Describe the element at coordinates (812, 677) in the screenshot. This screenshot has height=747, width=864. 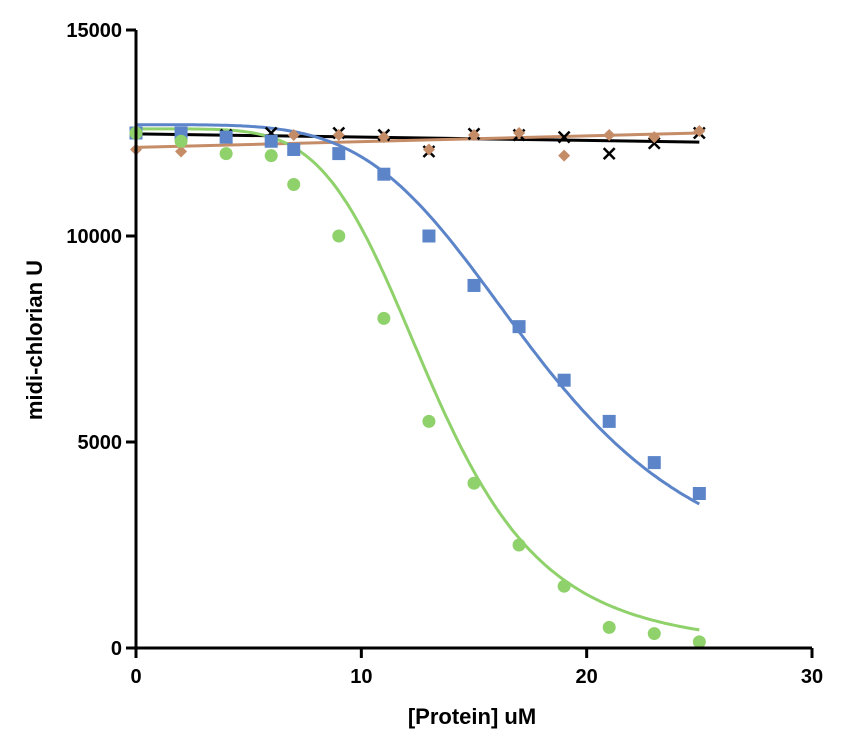
I see `x-tick-label: 30` at that location.